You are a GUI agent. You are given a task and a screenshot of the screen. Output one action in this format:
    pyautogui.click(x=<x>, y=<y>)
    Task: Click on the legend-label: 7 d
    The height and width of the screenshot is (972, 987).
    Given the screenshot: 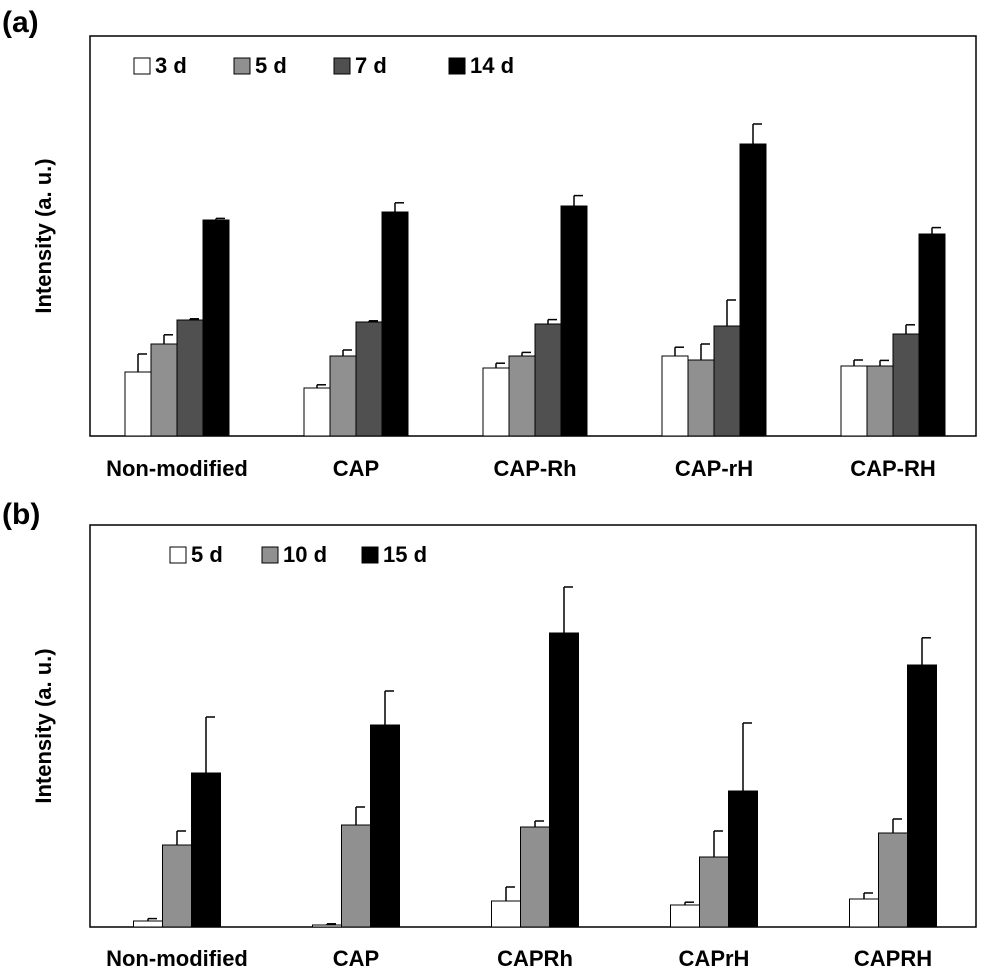 What is the action you would take?
    pyautogui.click(x=371, y=65)
    